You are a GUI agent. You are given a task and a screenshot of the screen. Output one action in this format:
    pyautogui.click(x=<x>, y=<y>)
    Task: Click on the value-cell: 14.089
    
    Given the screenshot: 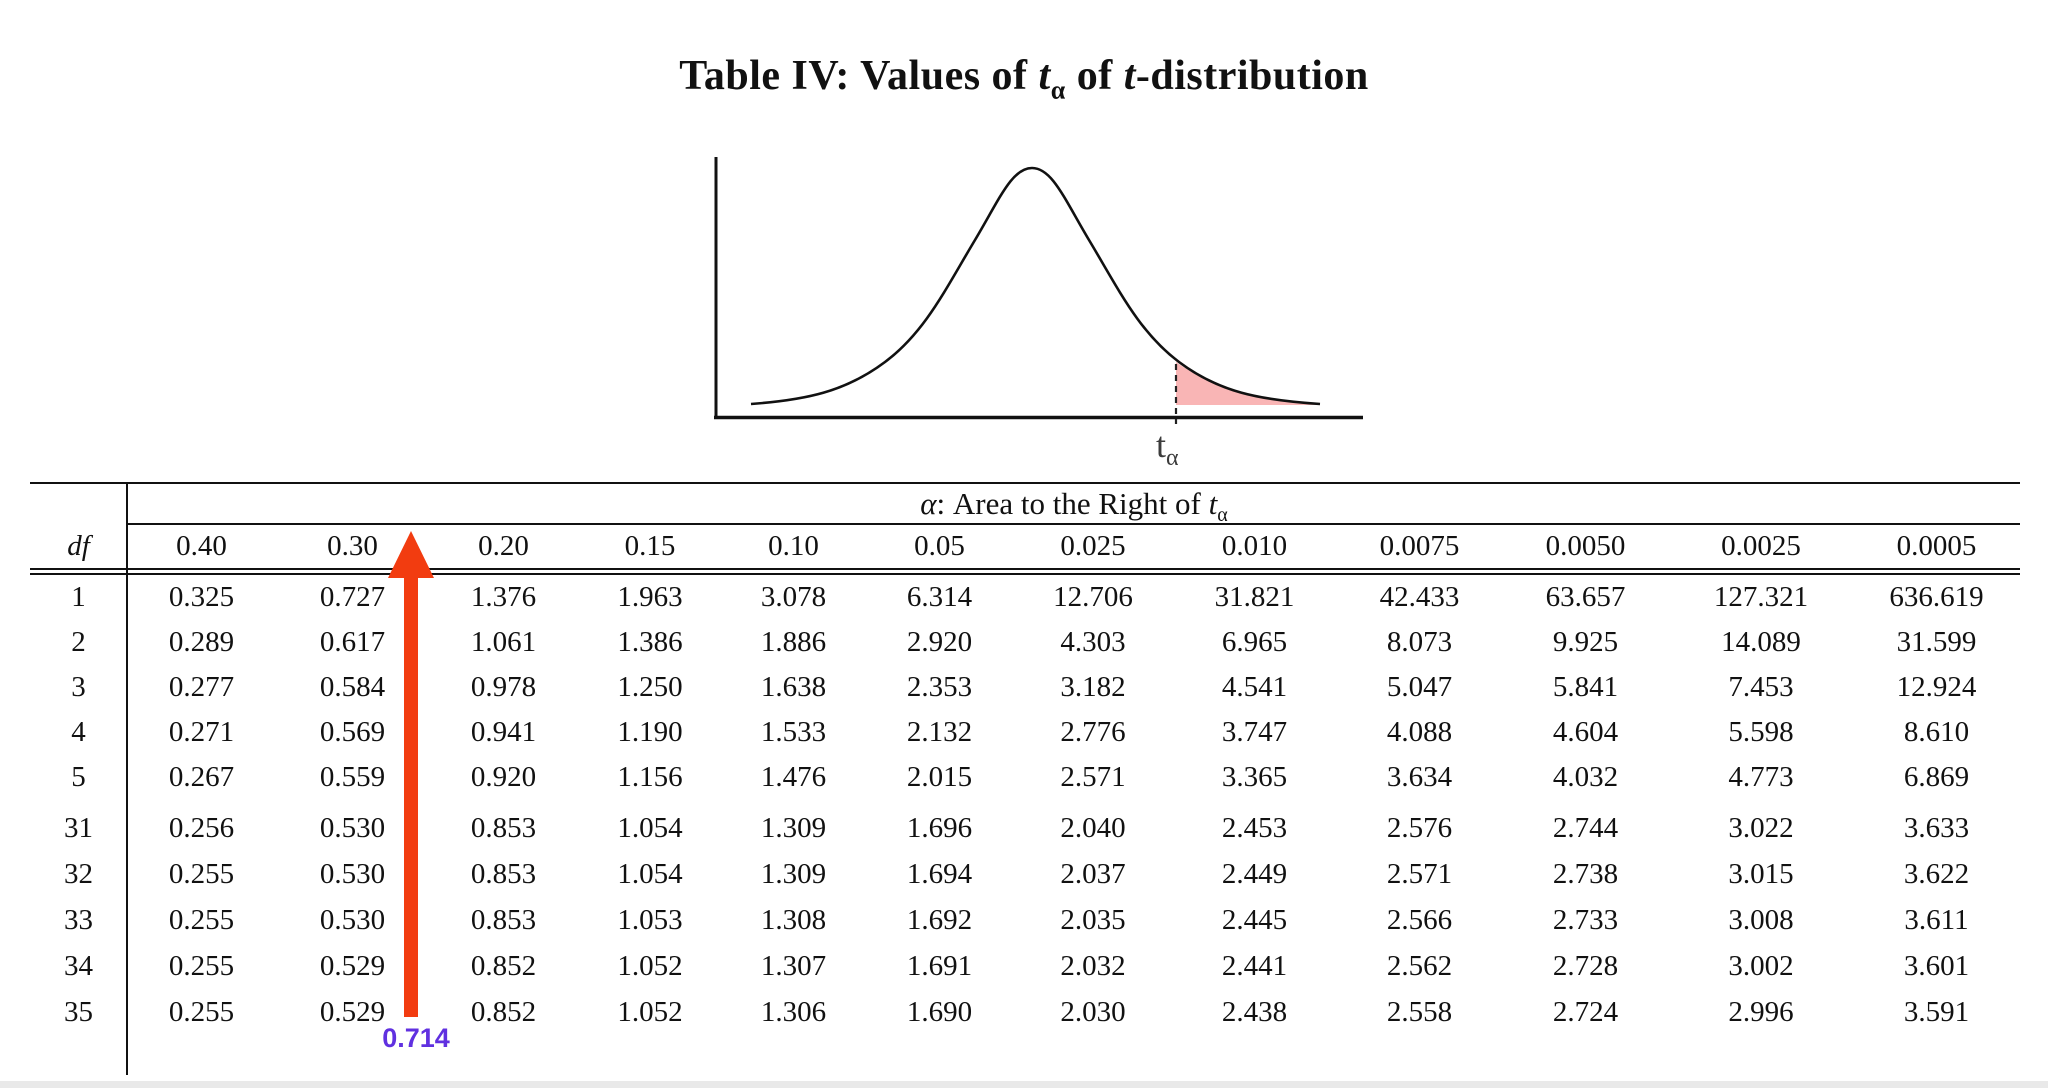 What is the action you would take?
    pyautogui.click(x=1761, y=642)
    